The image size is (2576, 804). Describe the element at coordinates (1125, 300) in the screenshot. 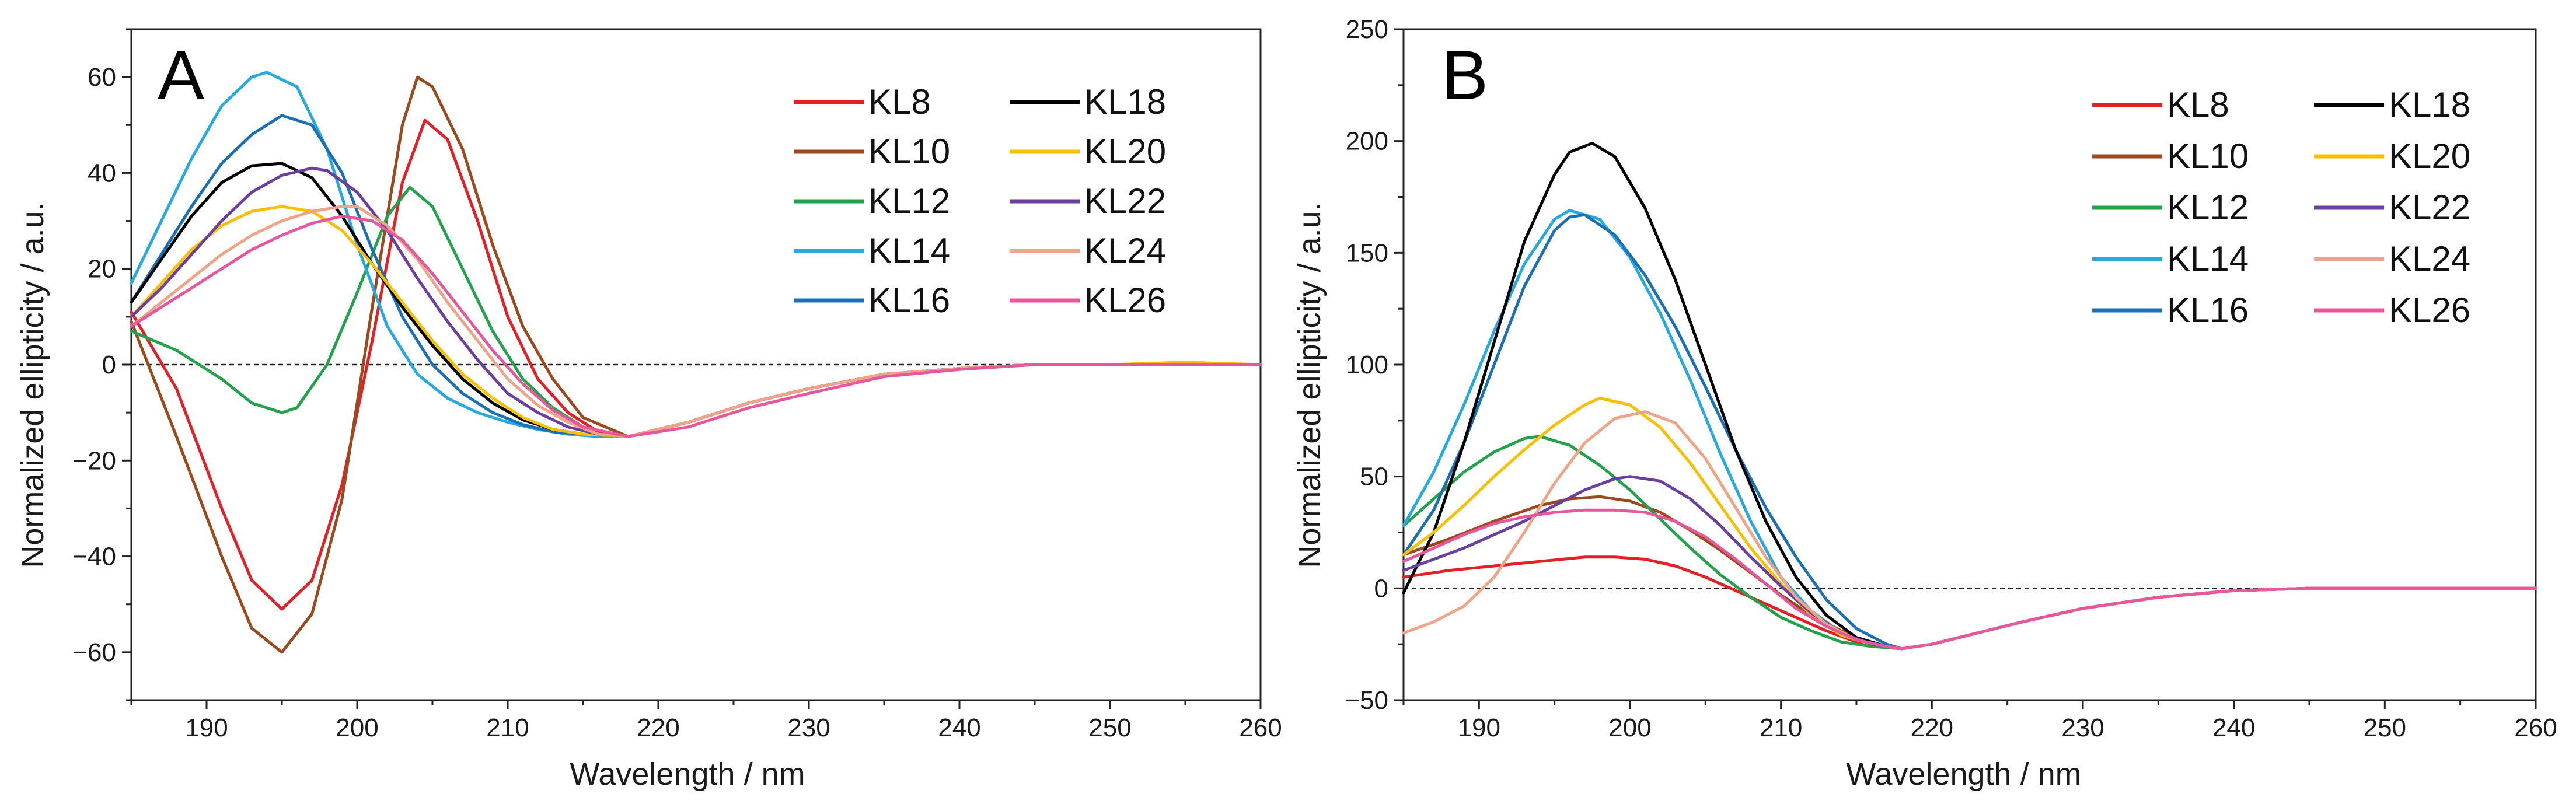

I see `panel-a-legend-label-kl26: KL26` at that location.